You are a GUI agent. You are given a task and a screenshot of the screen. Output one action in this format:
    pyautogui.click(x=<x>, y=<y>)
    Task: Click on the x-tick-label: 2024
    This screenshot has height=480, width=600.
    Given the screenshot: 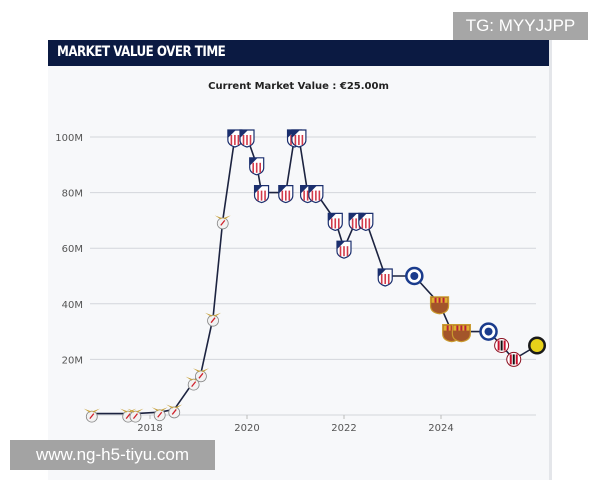 What is the action you would take?
    pyautogui.click(x=440, y=428)
    